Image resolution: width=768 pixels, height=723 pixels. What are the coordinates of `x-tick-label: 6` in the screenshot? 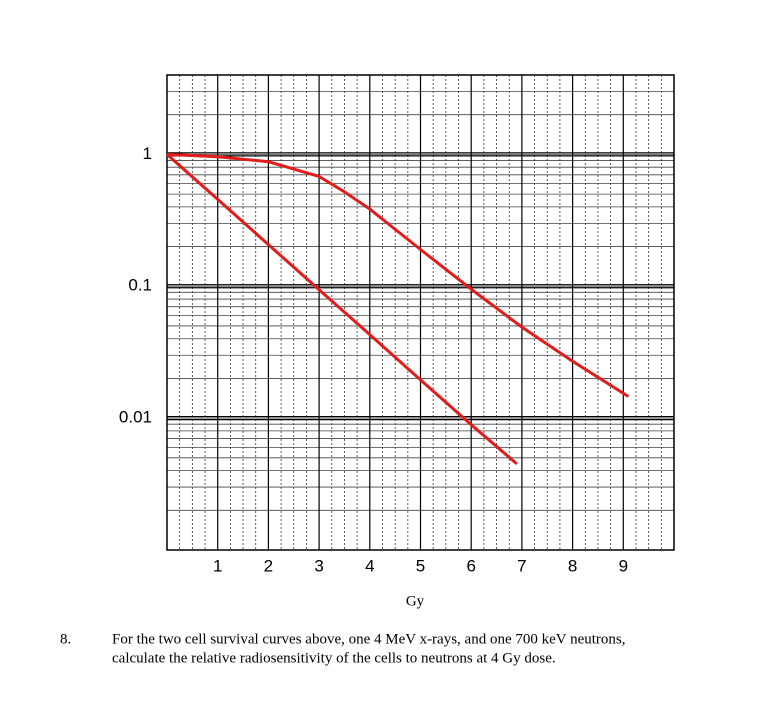 It's located at (470, 565).